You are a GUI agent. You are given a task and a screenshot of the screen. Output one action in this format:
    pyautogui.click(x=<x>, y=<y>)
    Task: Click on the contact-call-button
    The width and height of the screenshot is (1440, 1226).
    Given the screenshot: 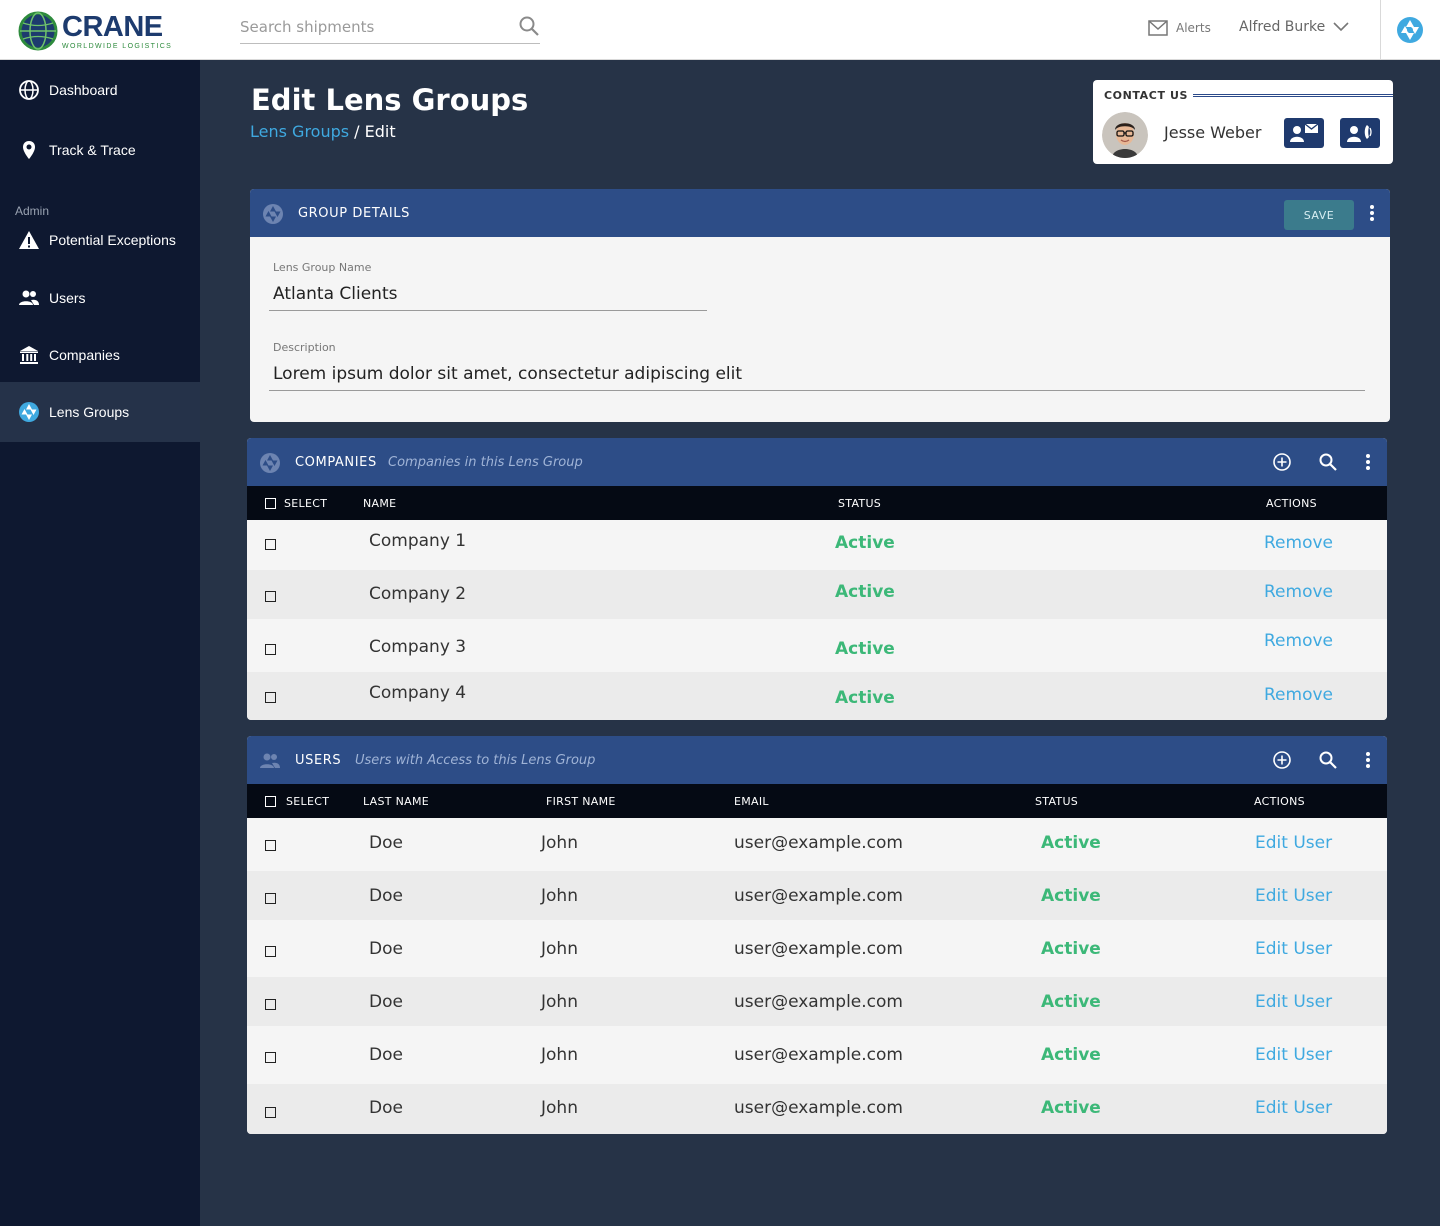 What is the action you would take?
    pyautogui.click(x=1360, y=133)
    